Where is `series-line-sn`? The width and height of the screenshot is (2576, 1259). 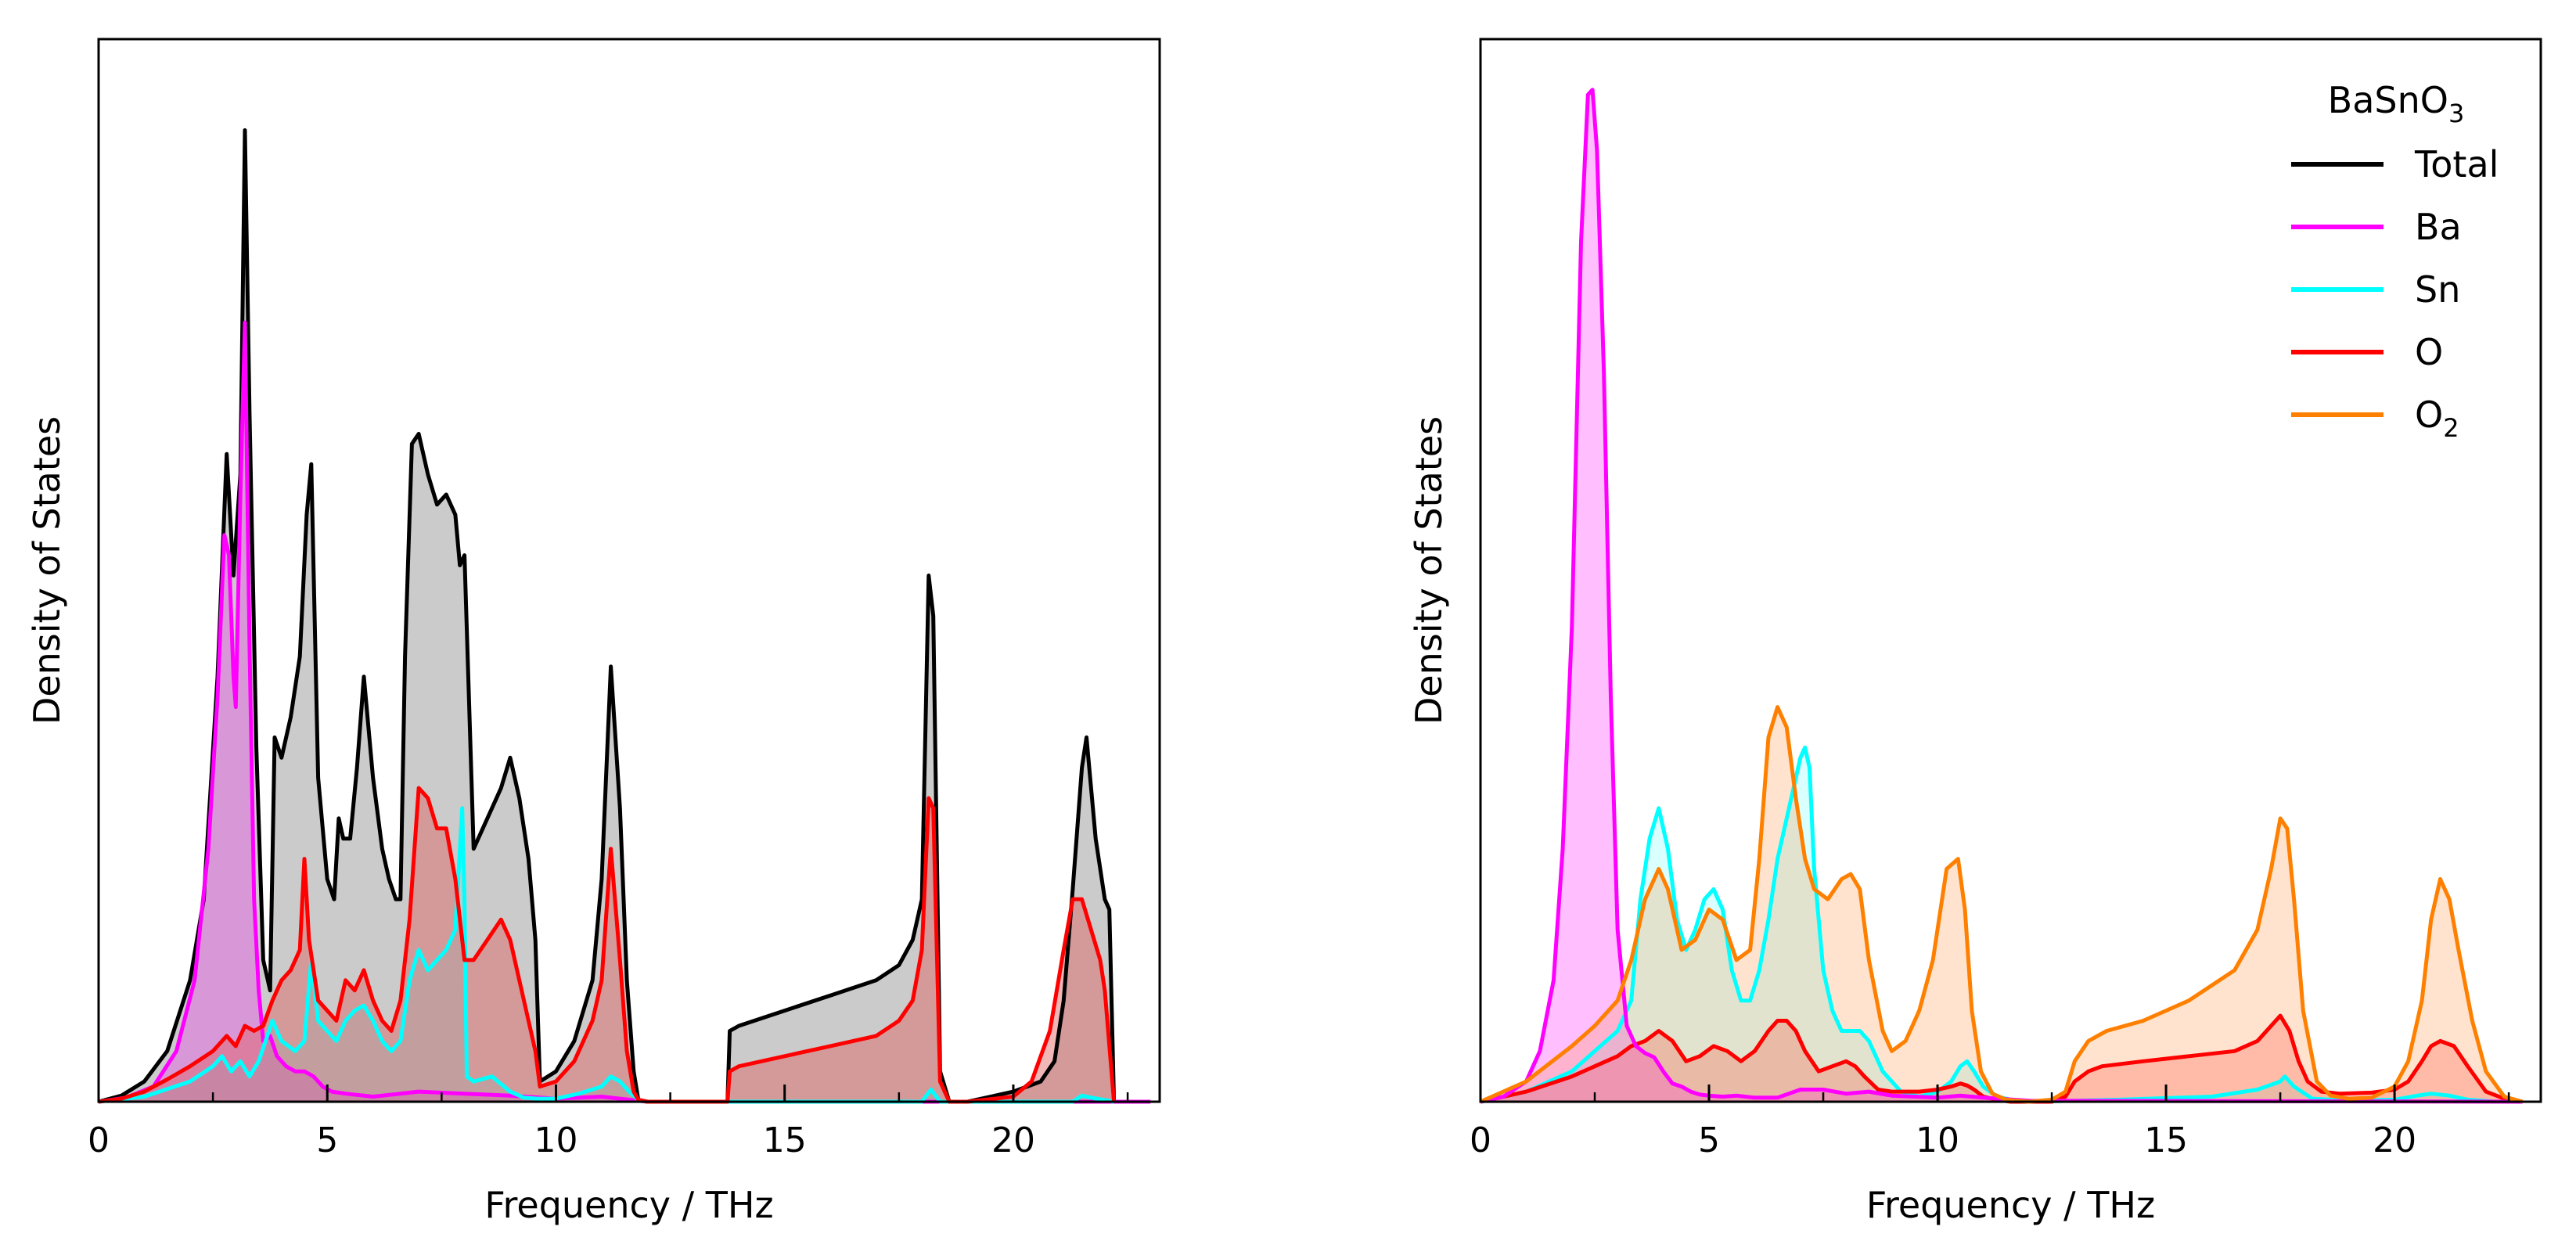 series-line-sn is located at coordinates (1987, 924).